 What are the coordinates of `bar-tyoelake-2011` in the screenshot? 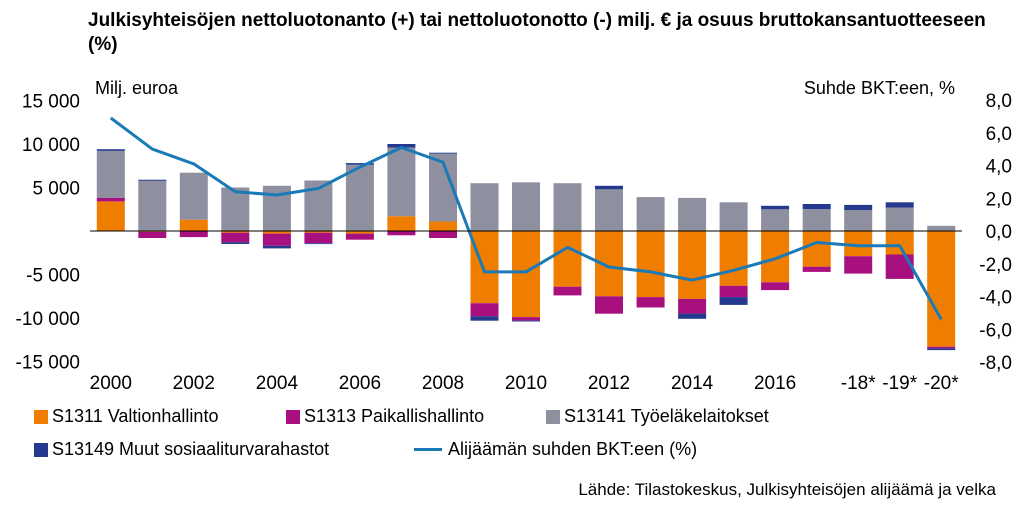 It's located at (567, 207).